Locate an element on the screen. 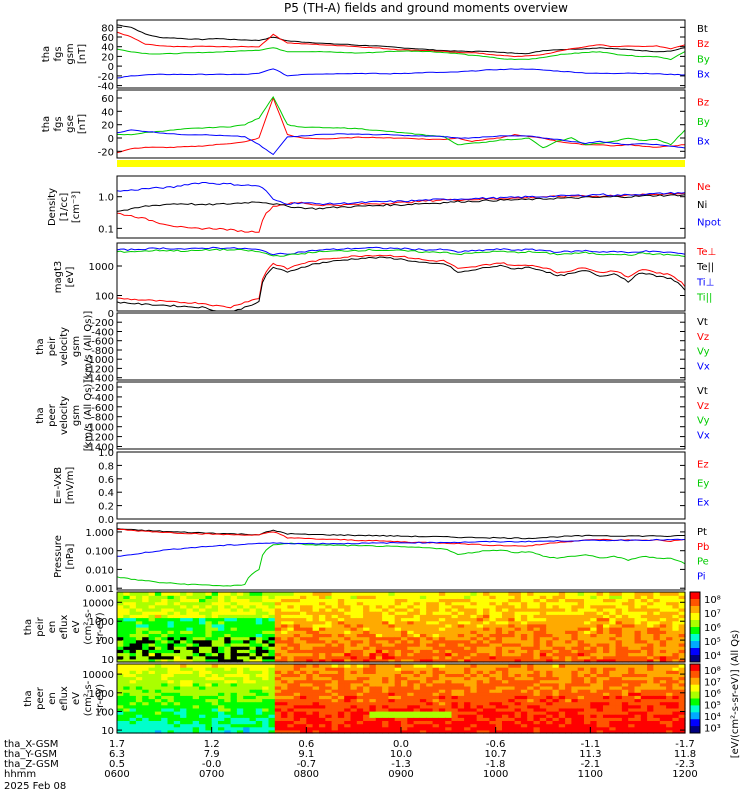 The image size is (750, 800). panel-frame is located at coordinates (401, 277).